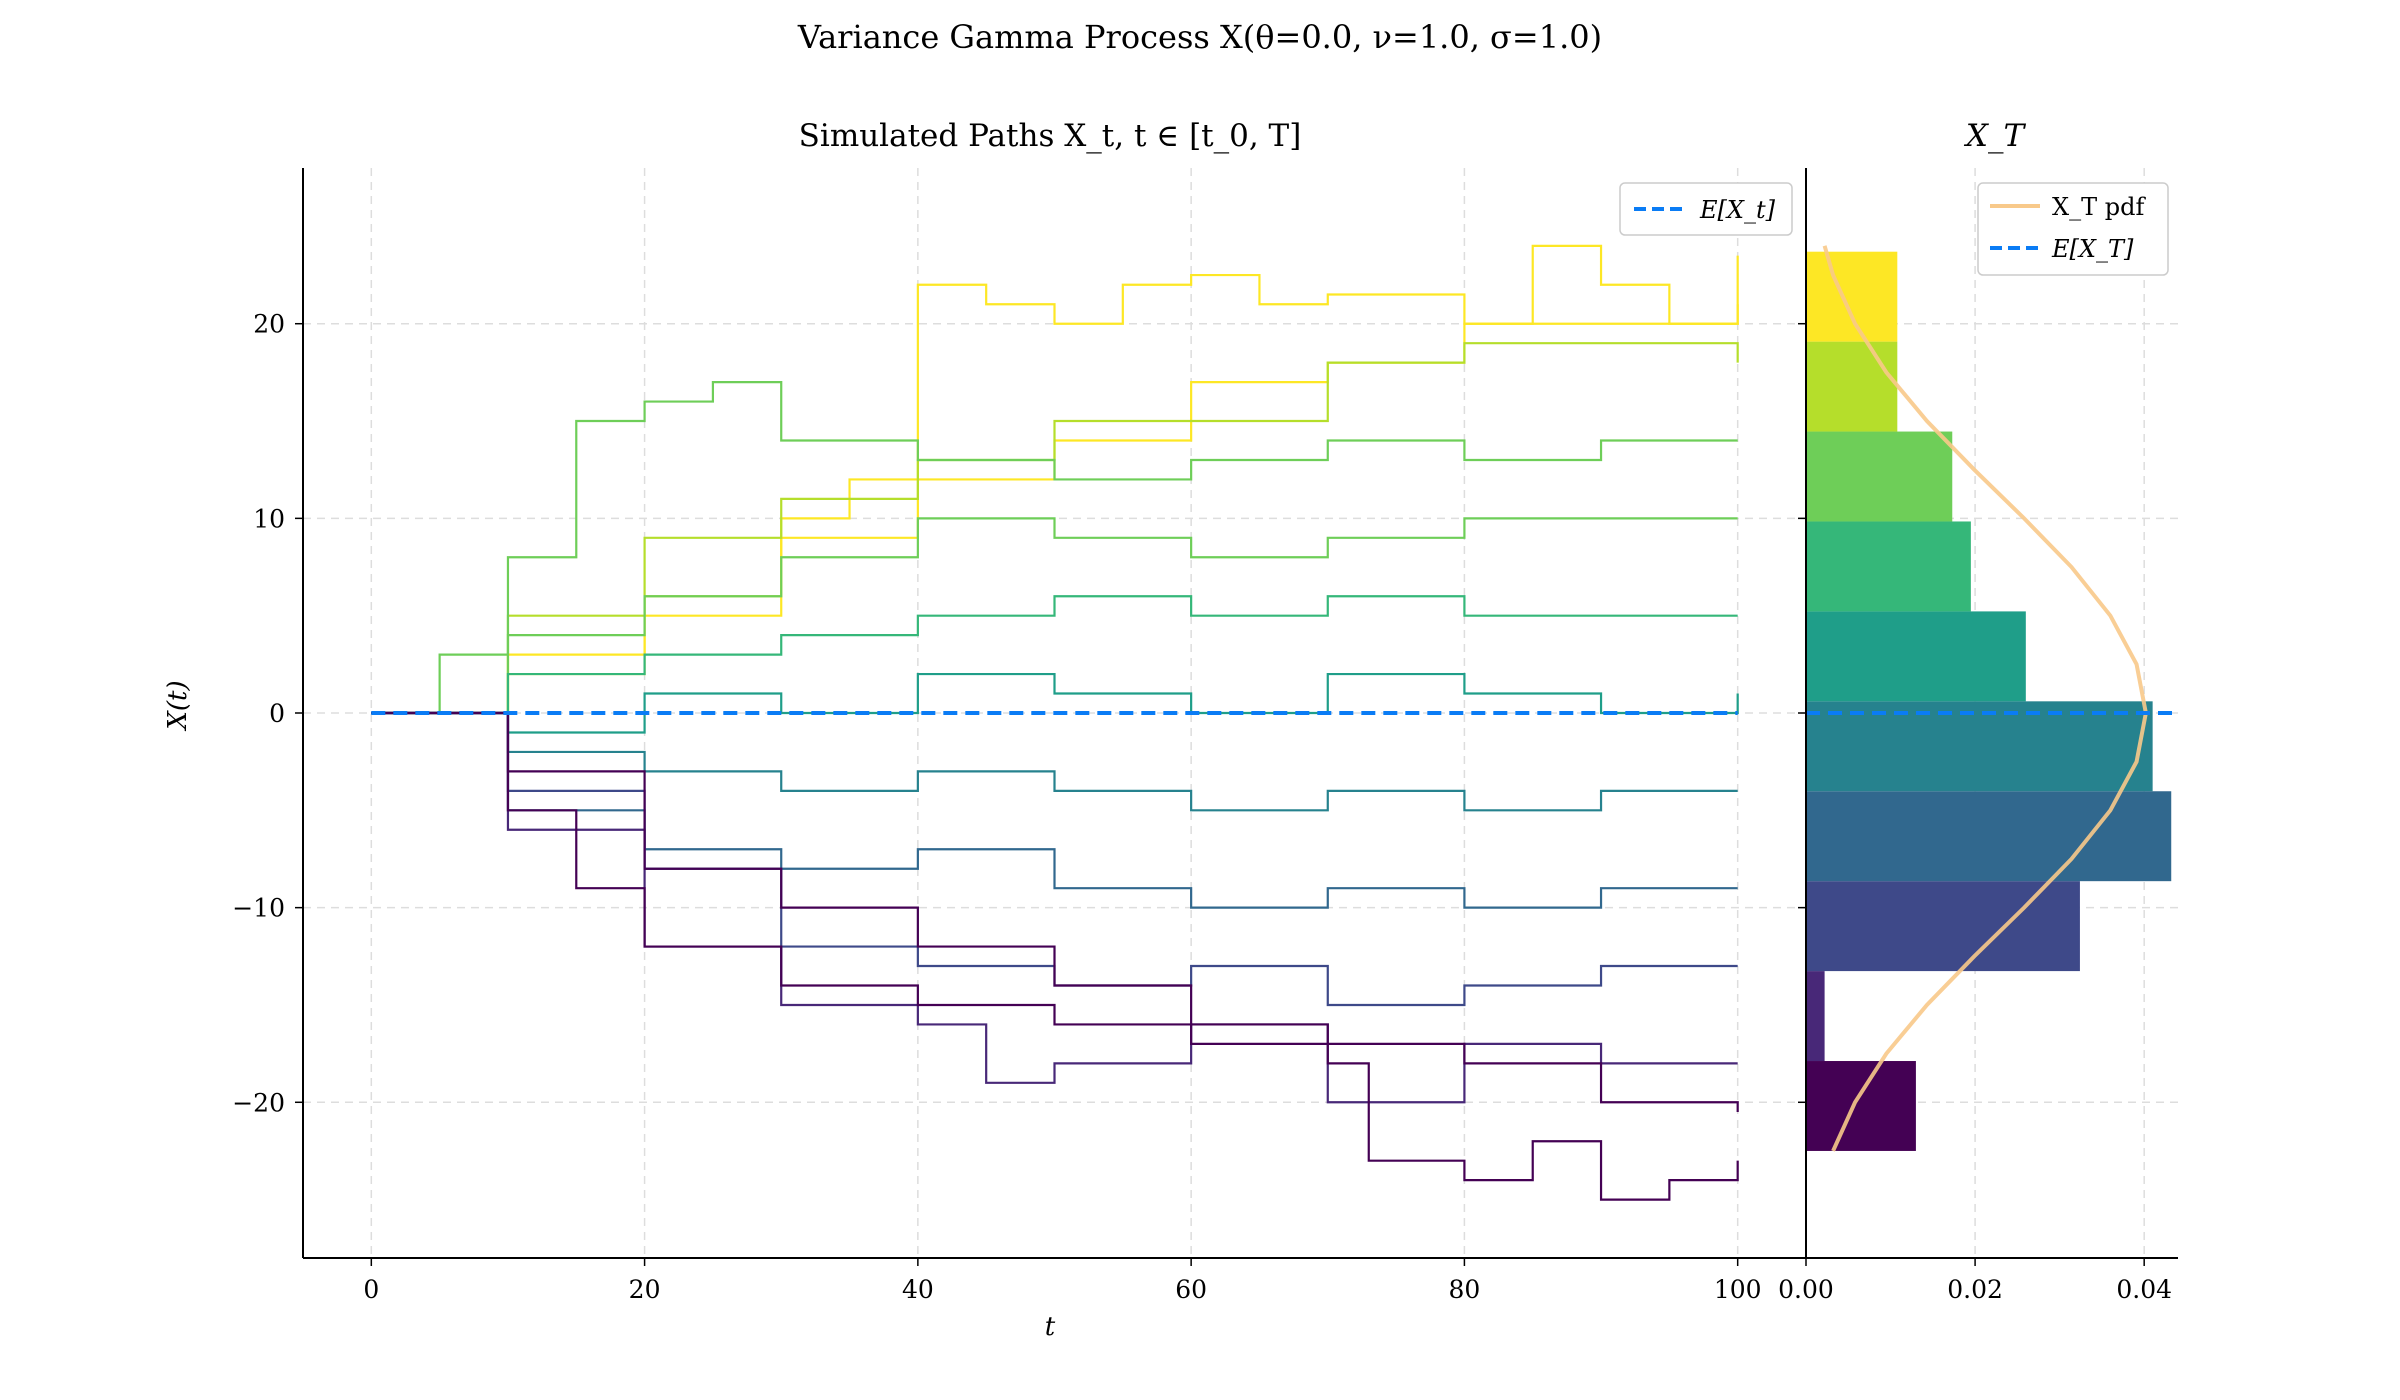  Describe the element at coordinates (2099, 207) in the screenshot. I see `legend-label-pdf: X_T pdf` at that location.